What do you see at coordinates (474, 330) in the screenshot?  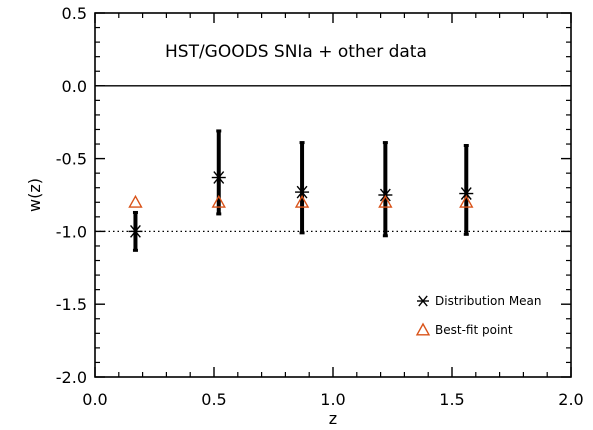 I see `legend-label-best-fit-point: Best-fit point` at bounding box center [474, 330].